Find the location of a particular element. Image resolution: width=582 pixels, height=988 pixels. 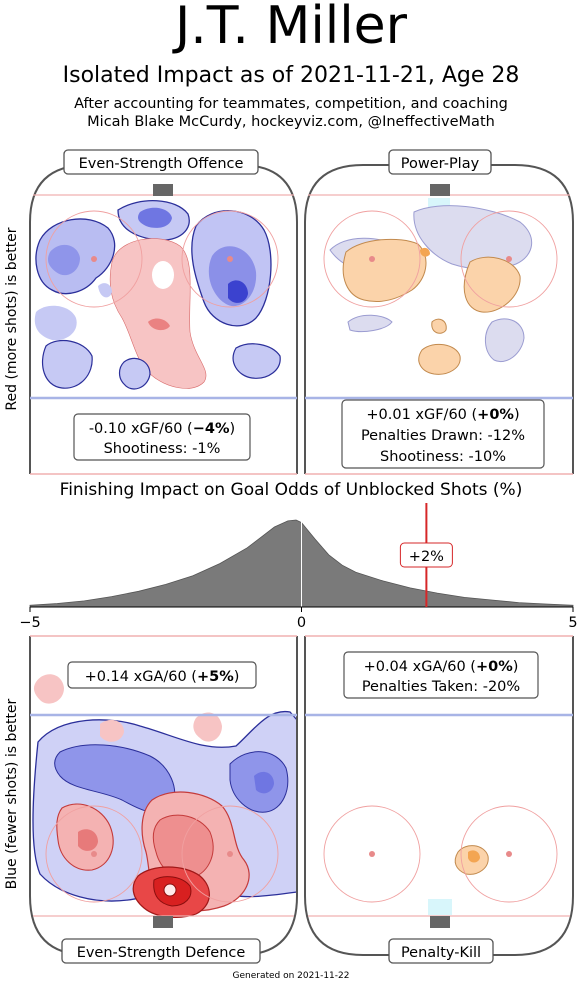

power-play-rink is located at coordinates (439, 319).